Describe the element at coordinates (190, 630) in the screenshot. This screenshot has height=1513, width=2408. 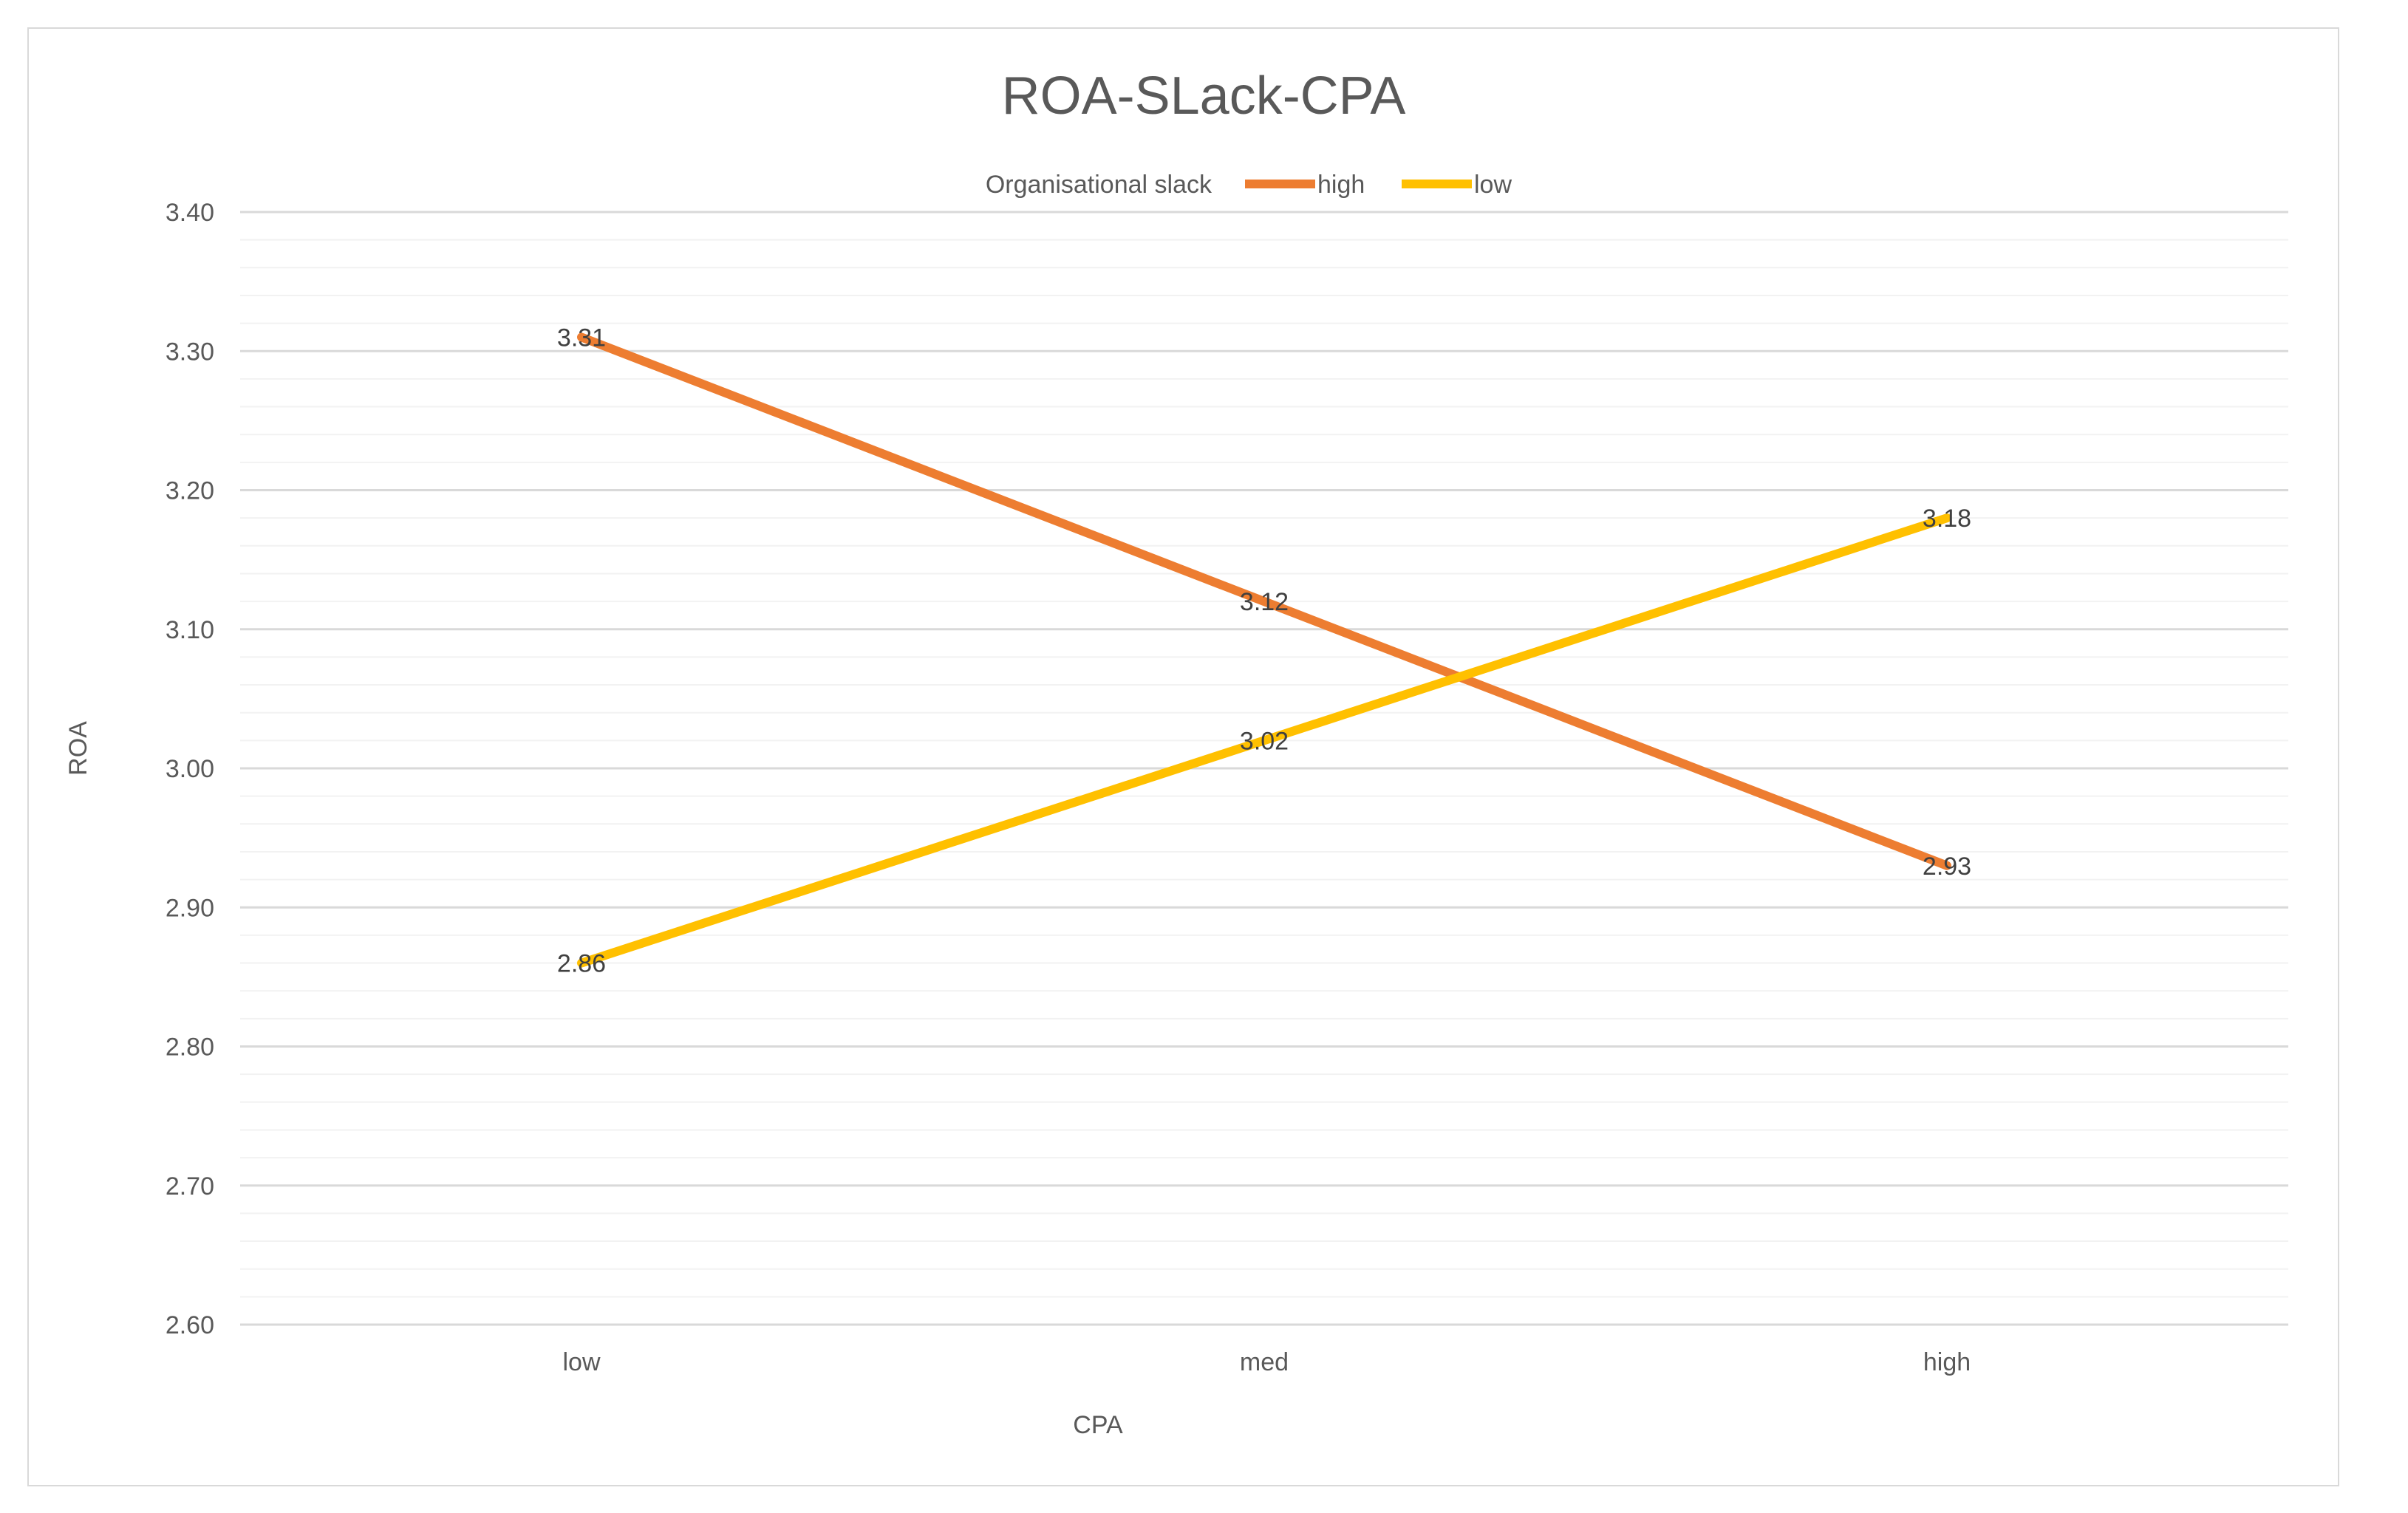
I see `y-tick-label: 3.10` at that location.